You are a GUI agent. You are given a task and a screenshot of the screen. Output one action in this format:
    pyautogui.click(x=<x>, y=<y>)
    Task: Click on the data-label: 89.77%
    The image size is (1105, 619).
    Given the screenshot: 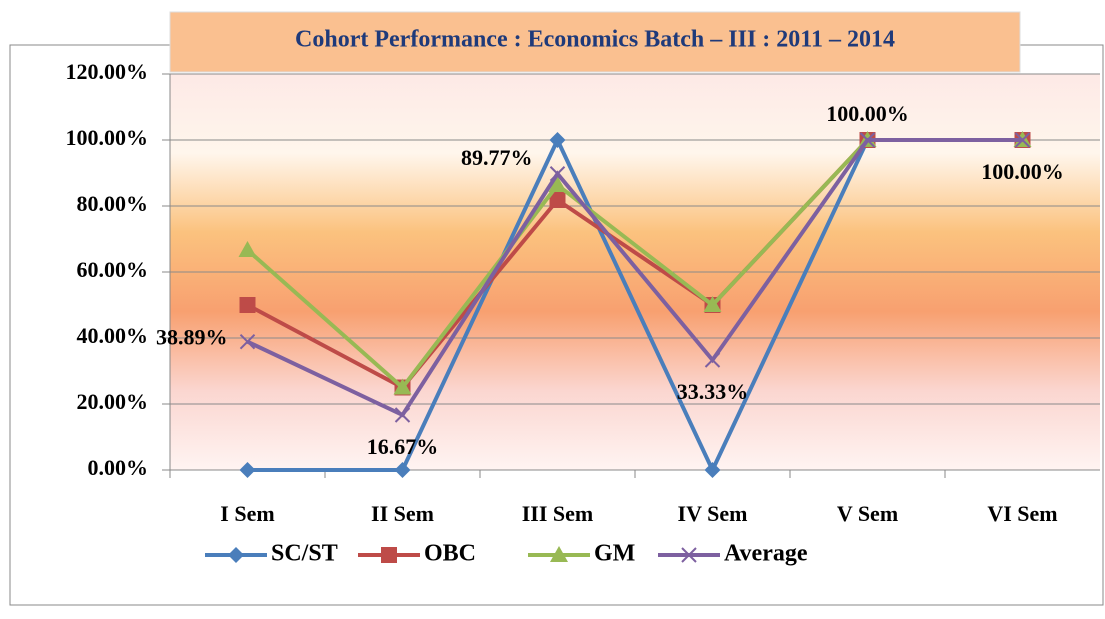 What is the action you would take?
    pyautogui.click(x=497, y=157)
    